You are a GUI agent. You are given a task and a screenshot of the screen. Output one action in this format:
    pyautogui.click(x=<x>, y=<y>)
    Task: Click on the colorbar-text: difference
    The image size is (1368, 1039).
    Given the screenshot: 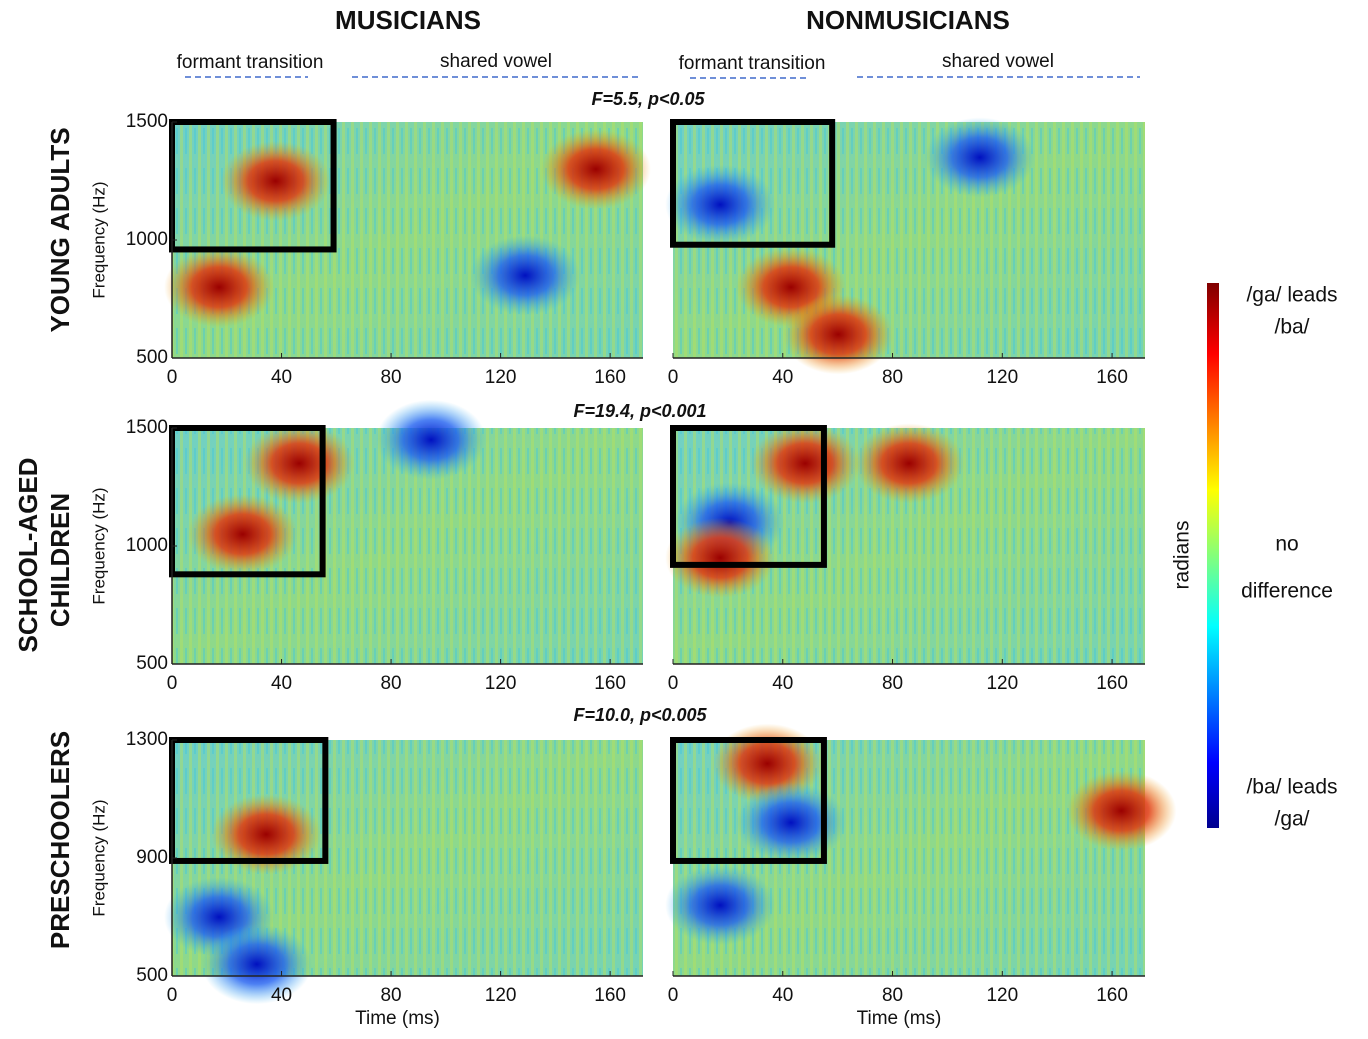 What is the action you would take?
    pyautogui.click(x=1287, y=591)
    